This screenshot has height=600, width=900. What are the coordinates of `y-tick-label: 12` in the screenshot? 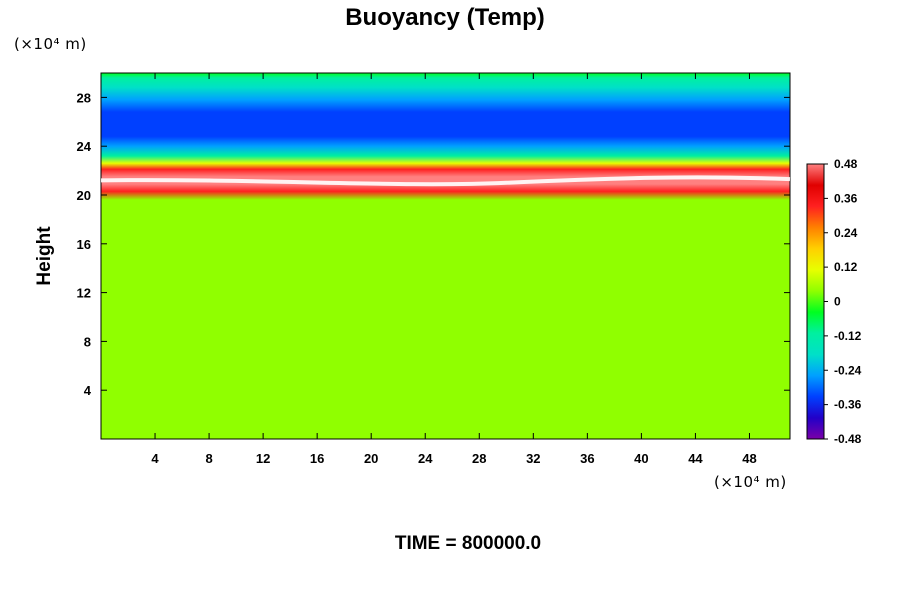 It's located at (84, 293).